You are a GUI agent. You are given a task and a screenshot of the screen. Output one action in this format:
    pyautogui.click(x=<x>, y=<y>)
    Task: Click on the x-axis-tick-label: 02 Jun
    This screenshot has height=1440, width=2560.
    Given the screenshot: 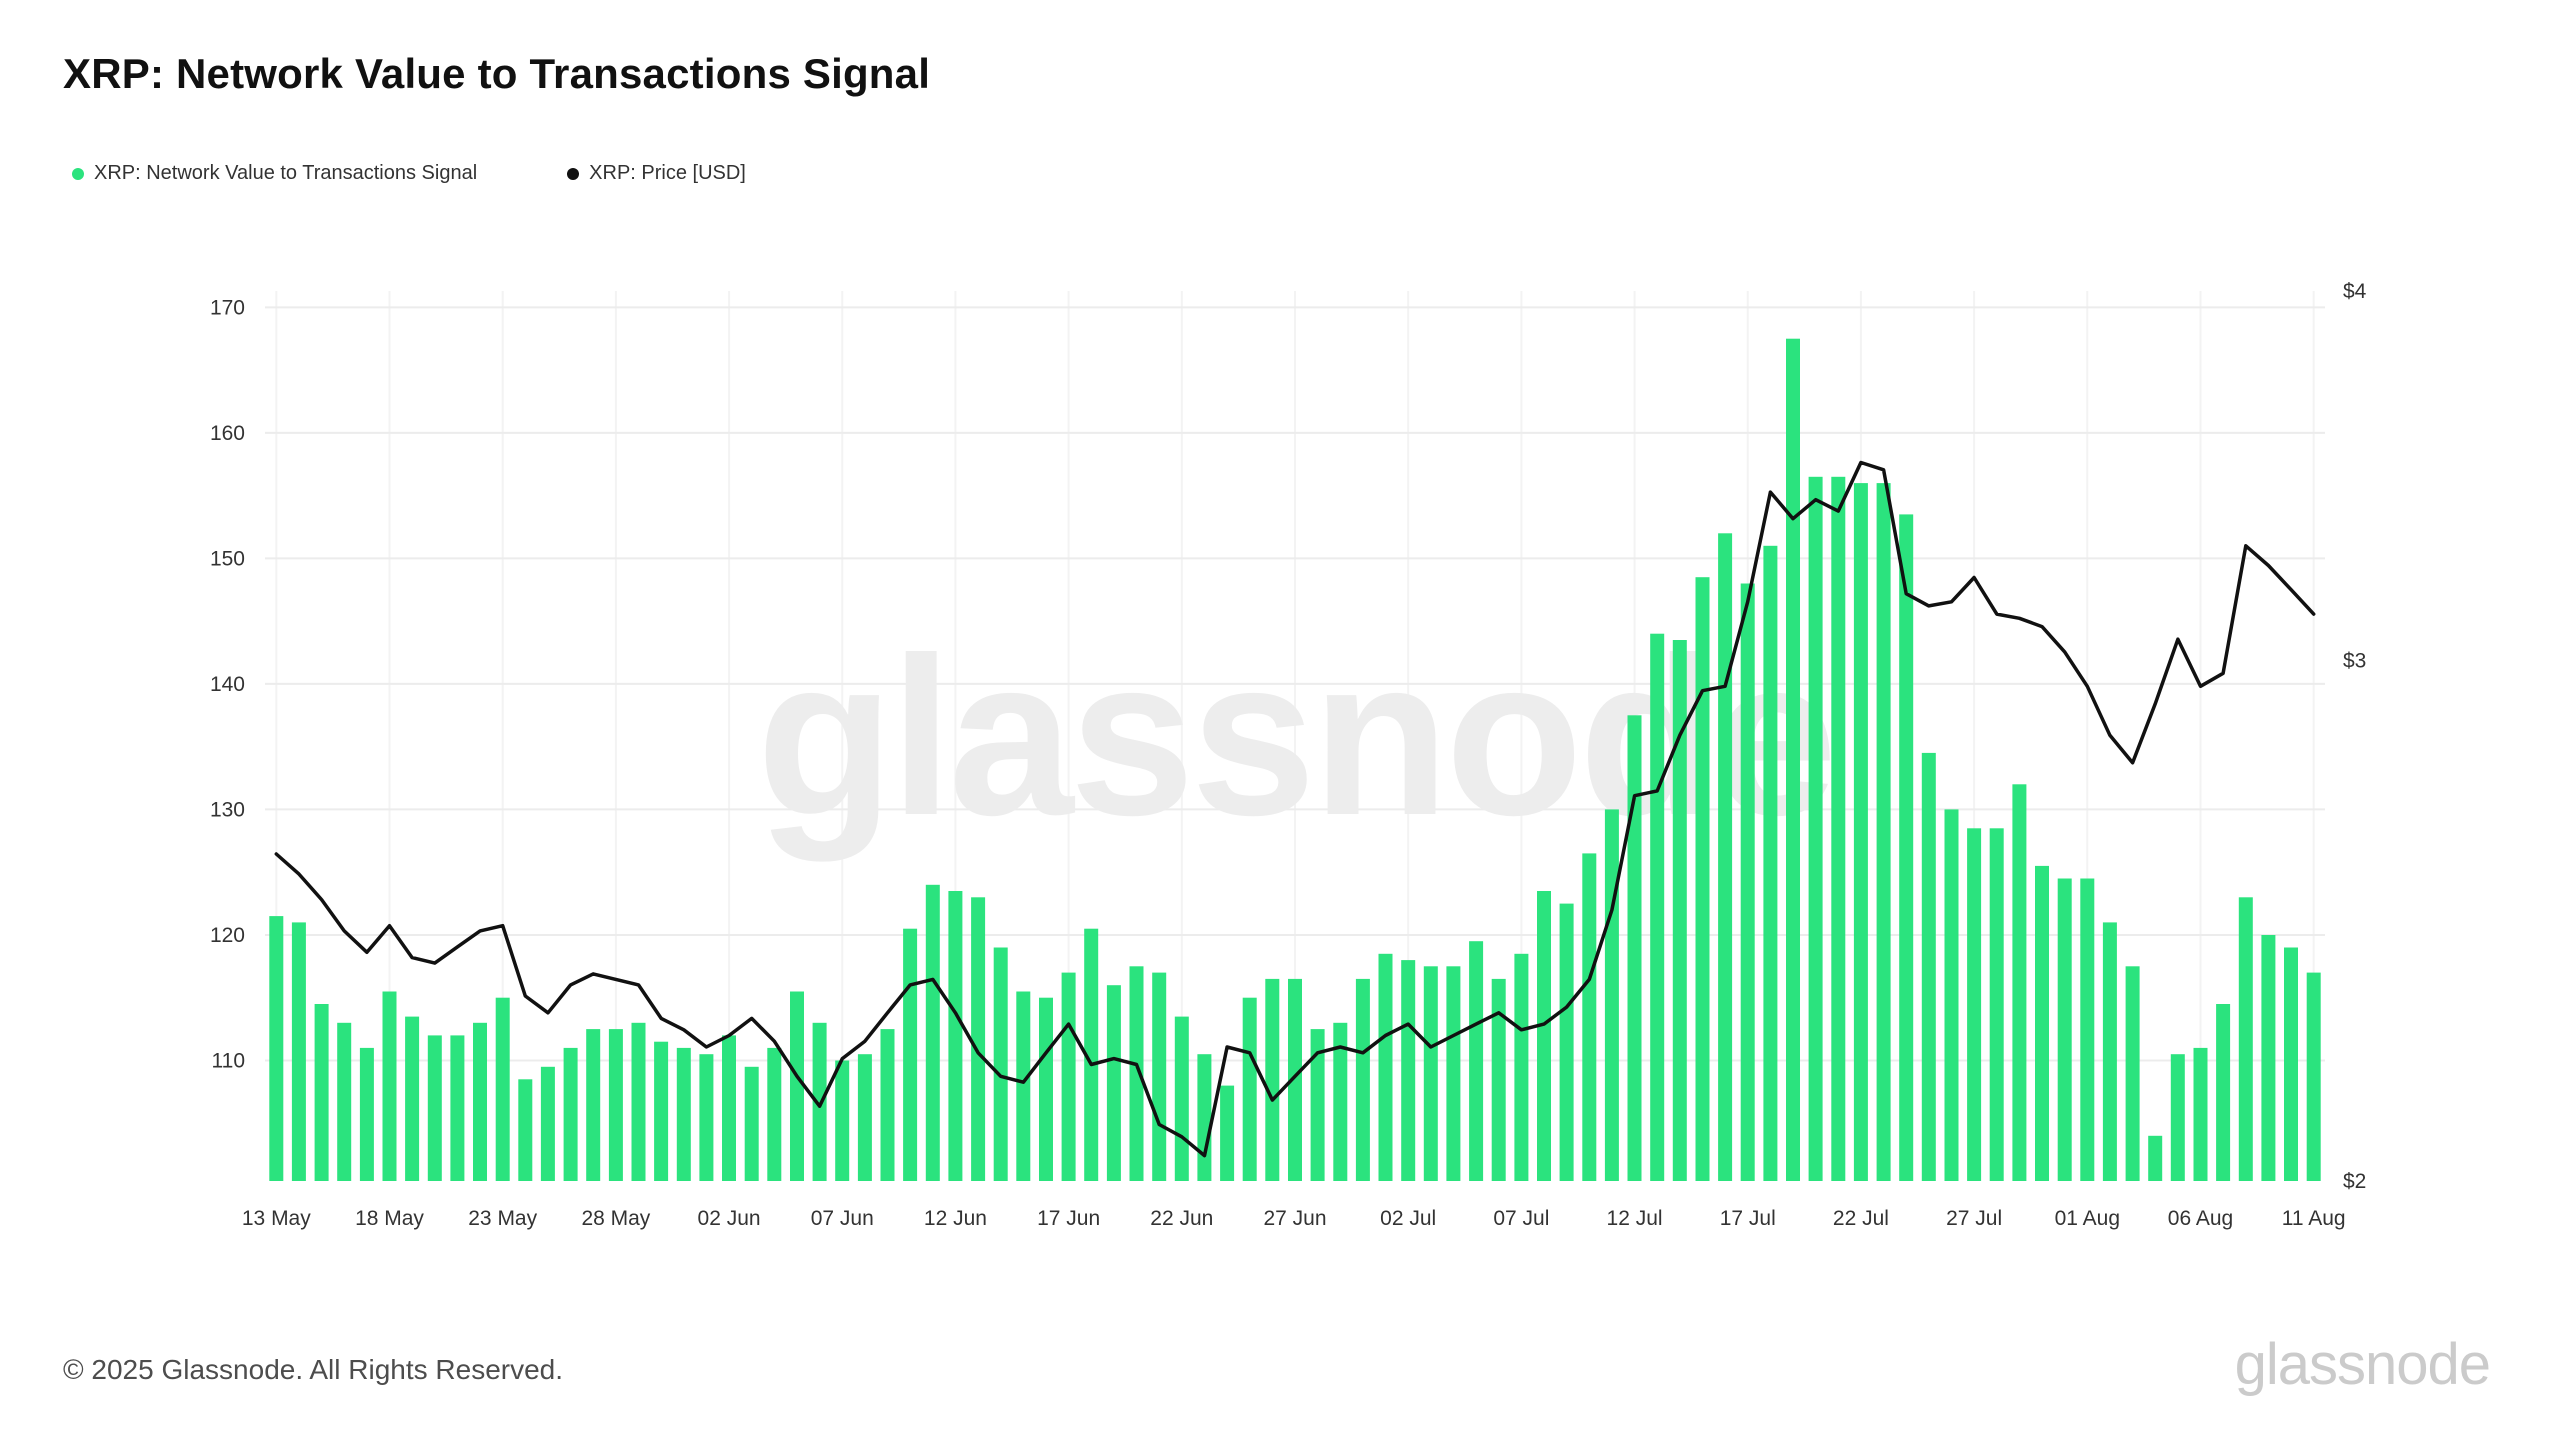 What is the action you would take?
    pyautogui.click(x=729, y=1218)
    